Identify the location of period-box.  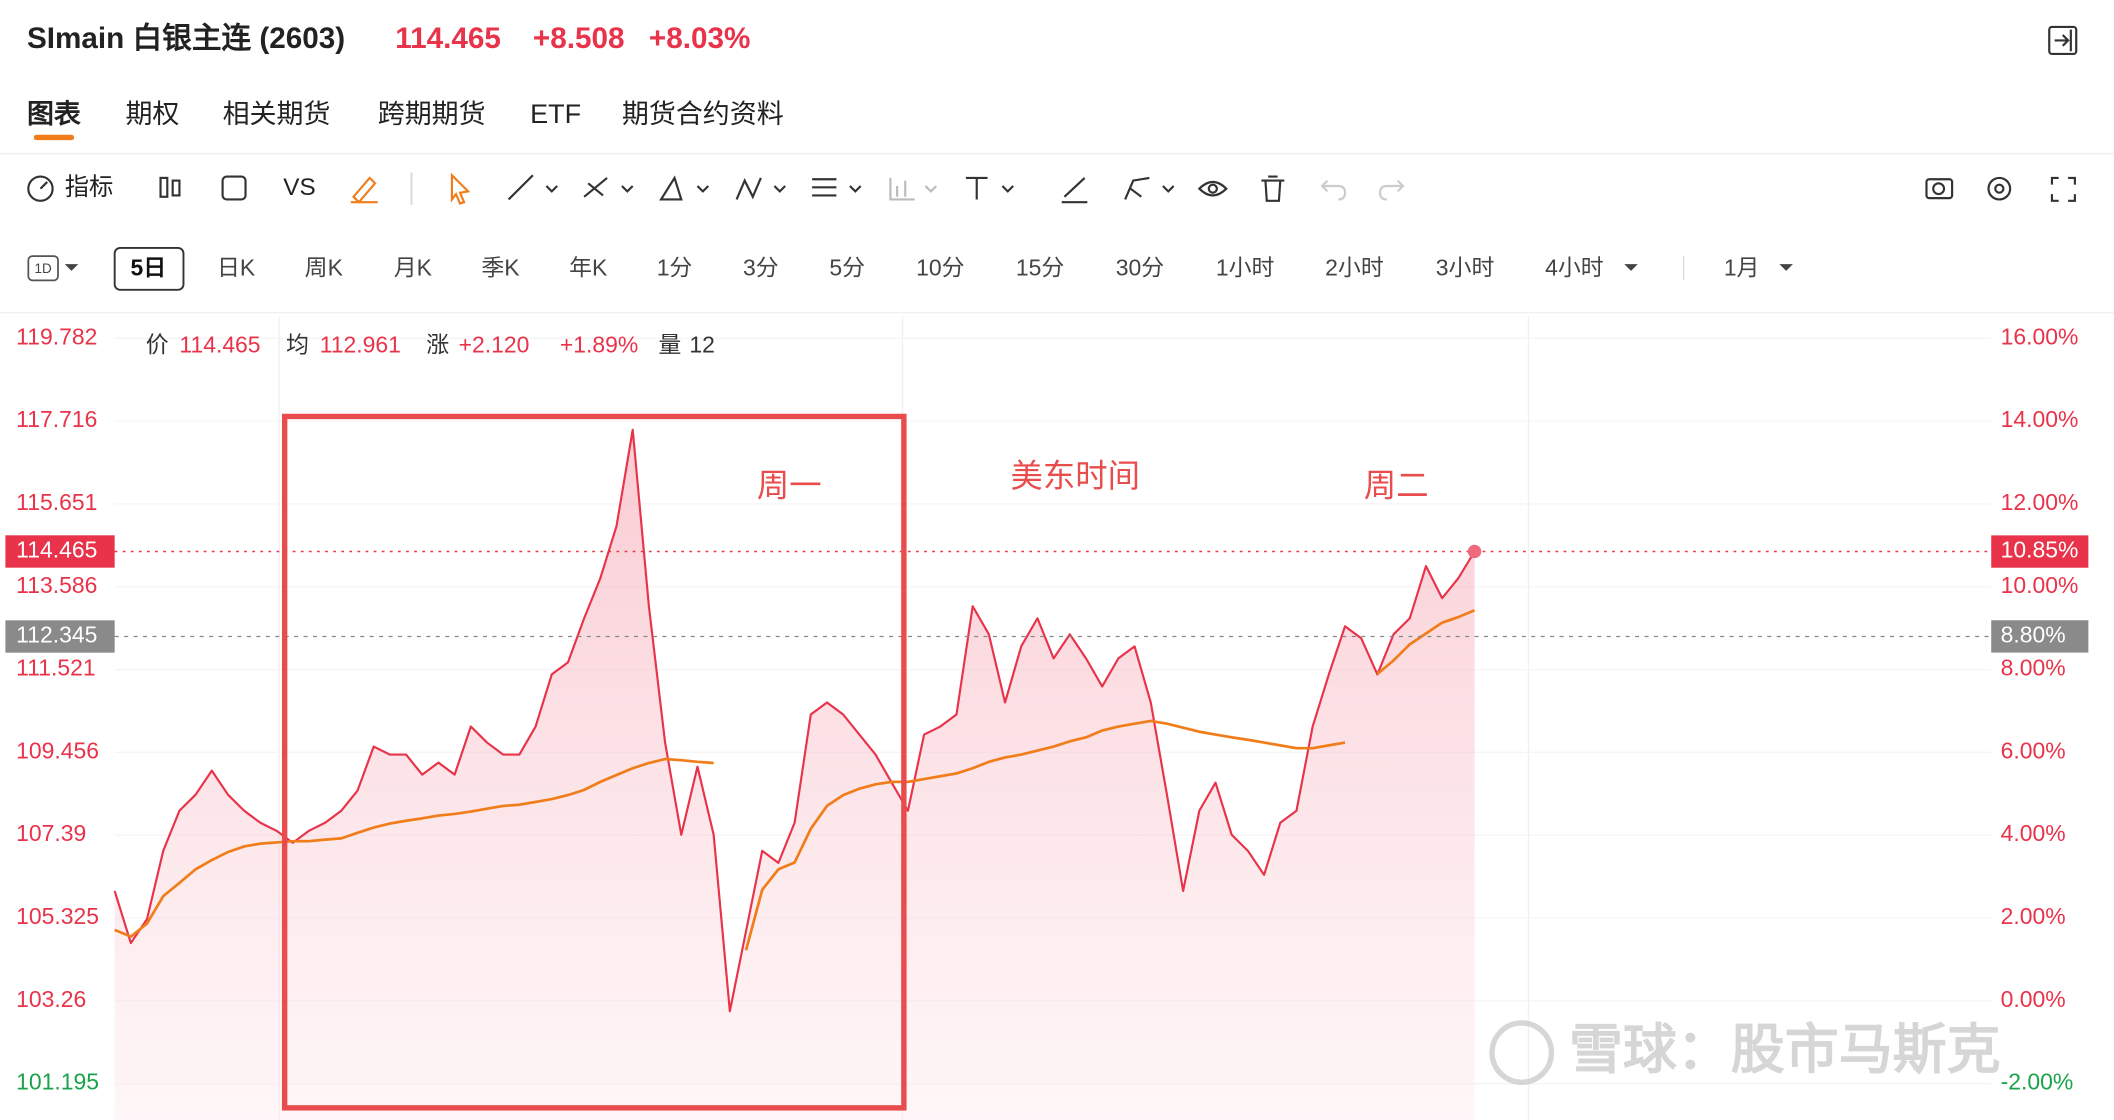
(43, 268).